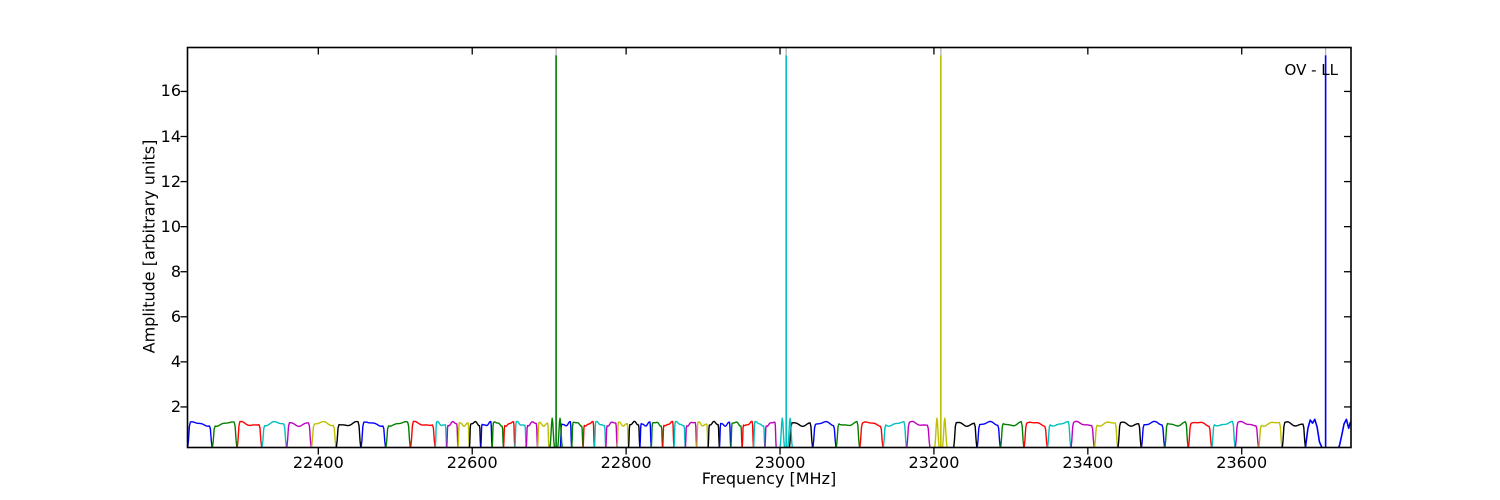 This screenshot has height=500, width=1500. Describe the element at coordinates (626, 462) in the screenshot. I see `x-tick-label: 22800` at that location.